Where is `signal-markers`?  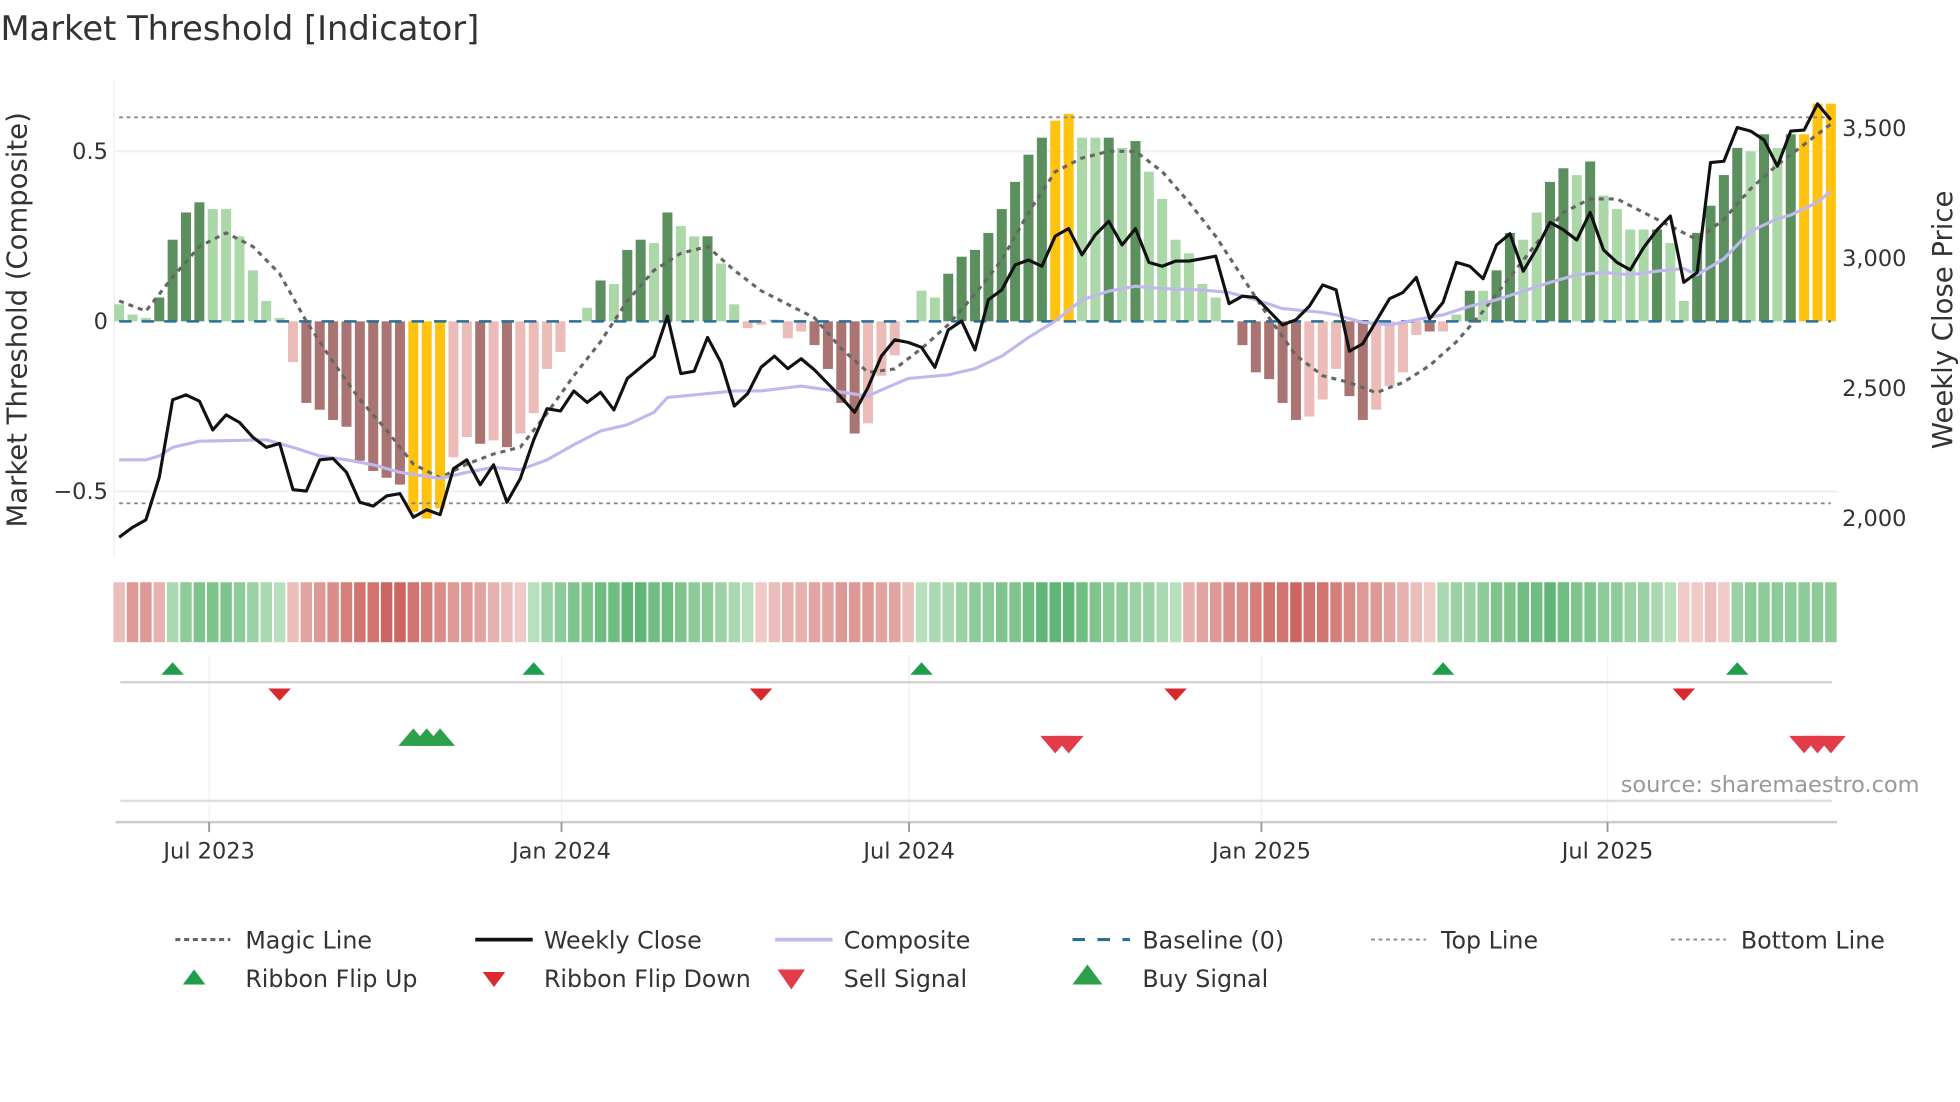 signal-markers is located at coordinates (983, 732).